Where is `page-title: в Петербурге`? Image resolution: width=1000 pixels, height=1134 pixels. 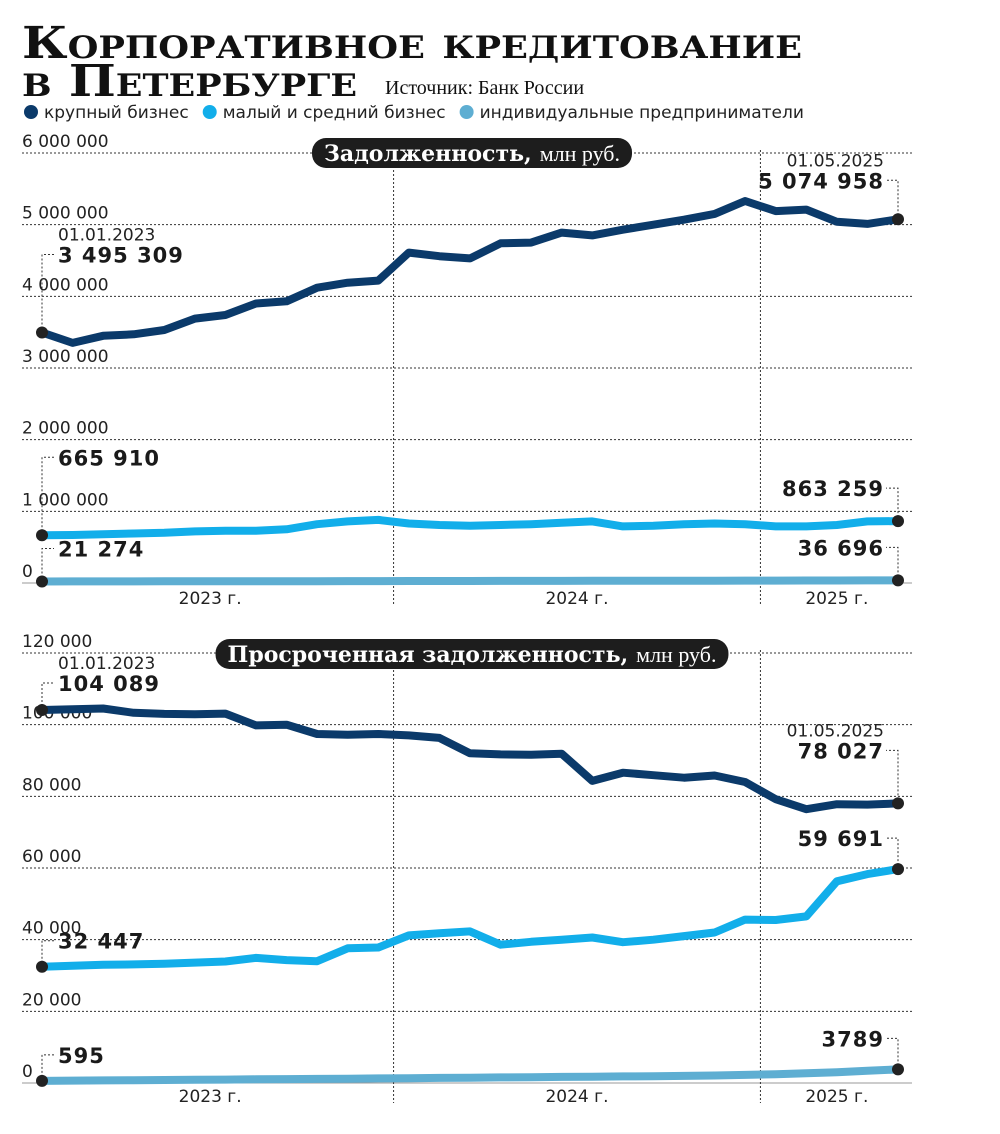 page-title: в Петербурге is located at coordinates (189, 81).